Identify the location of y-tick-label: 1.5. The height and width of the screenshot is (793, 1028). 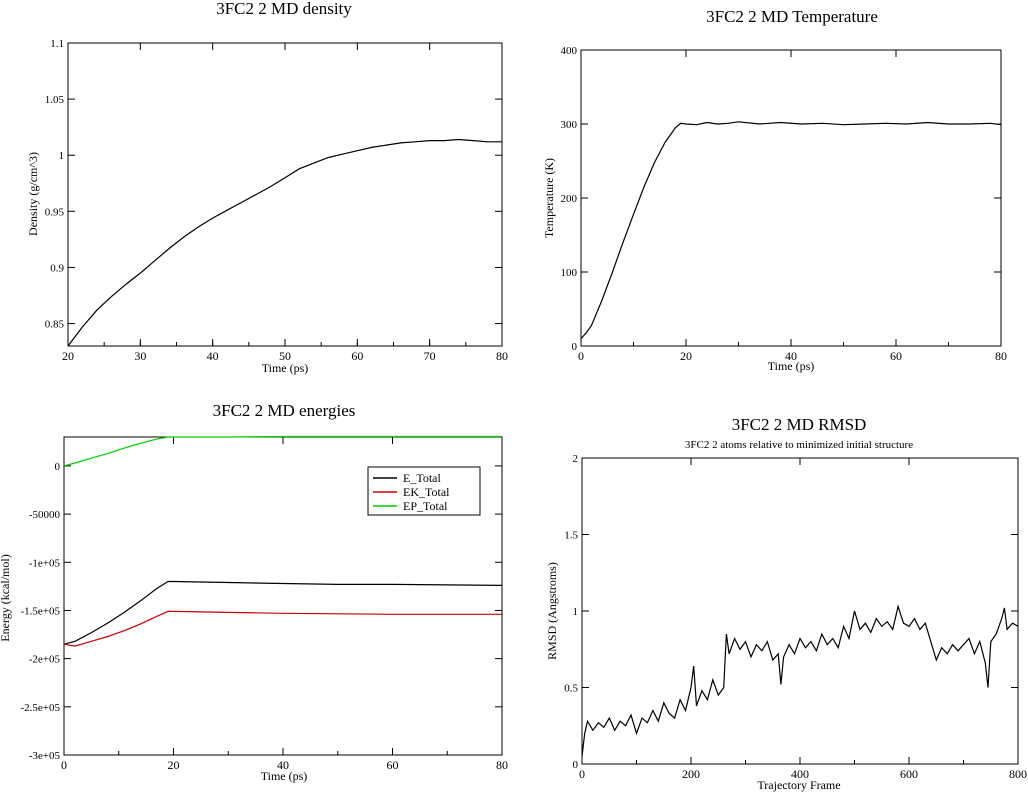
(571, 536).